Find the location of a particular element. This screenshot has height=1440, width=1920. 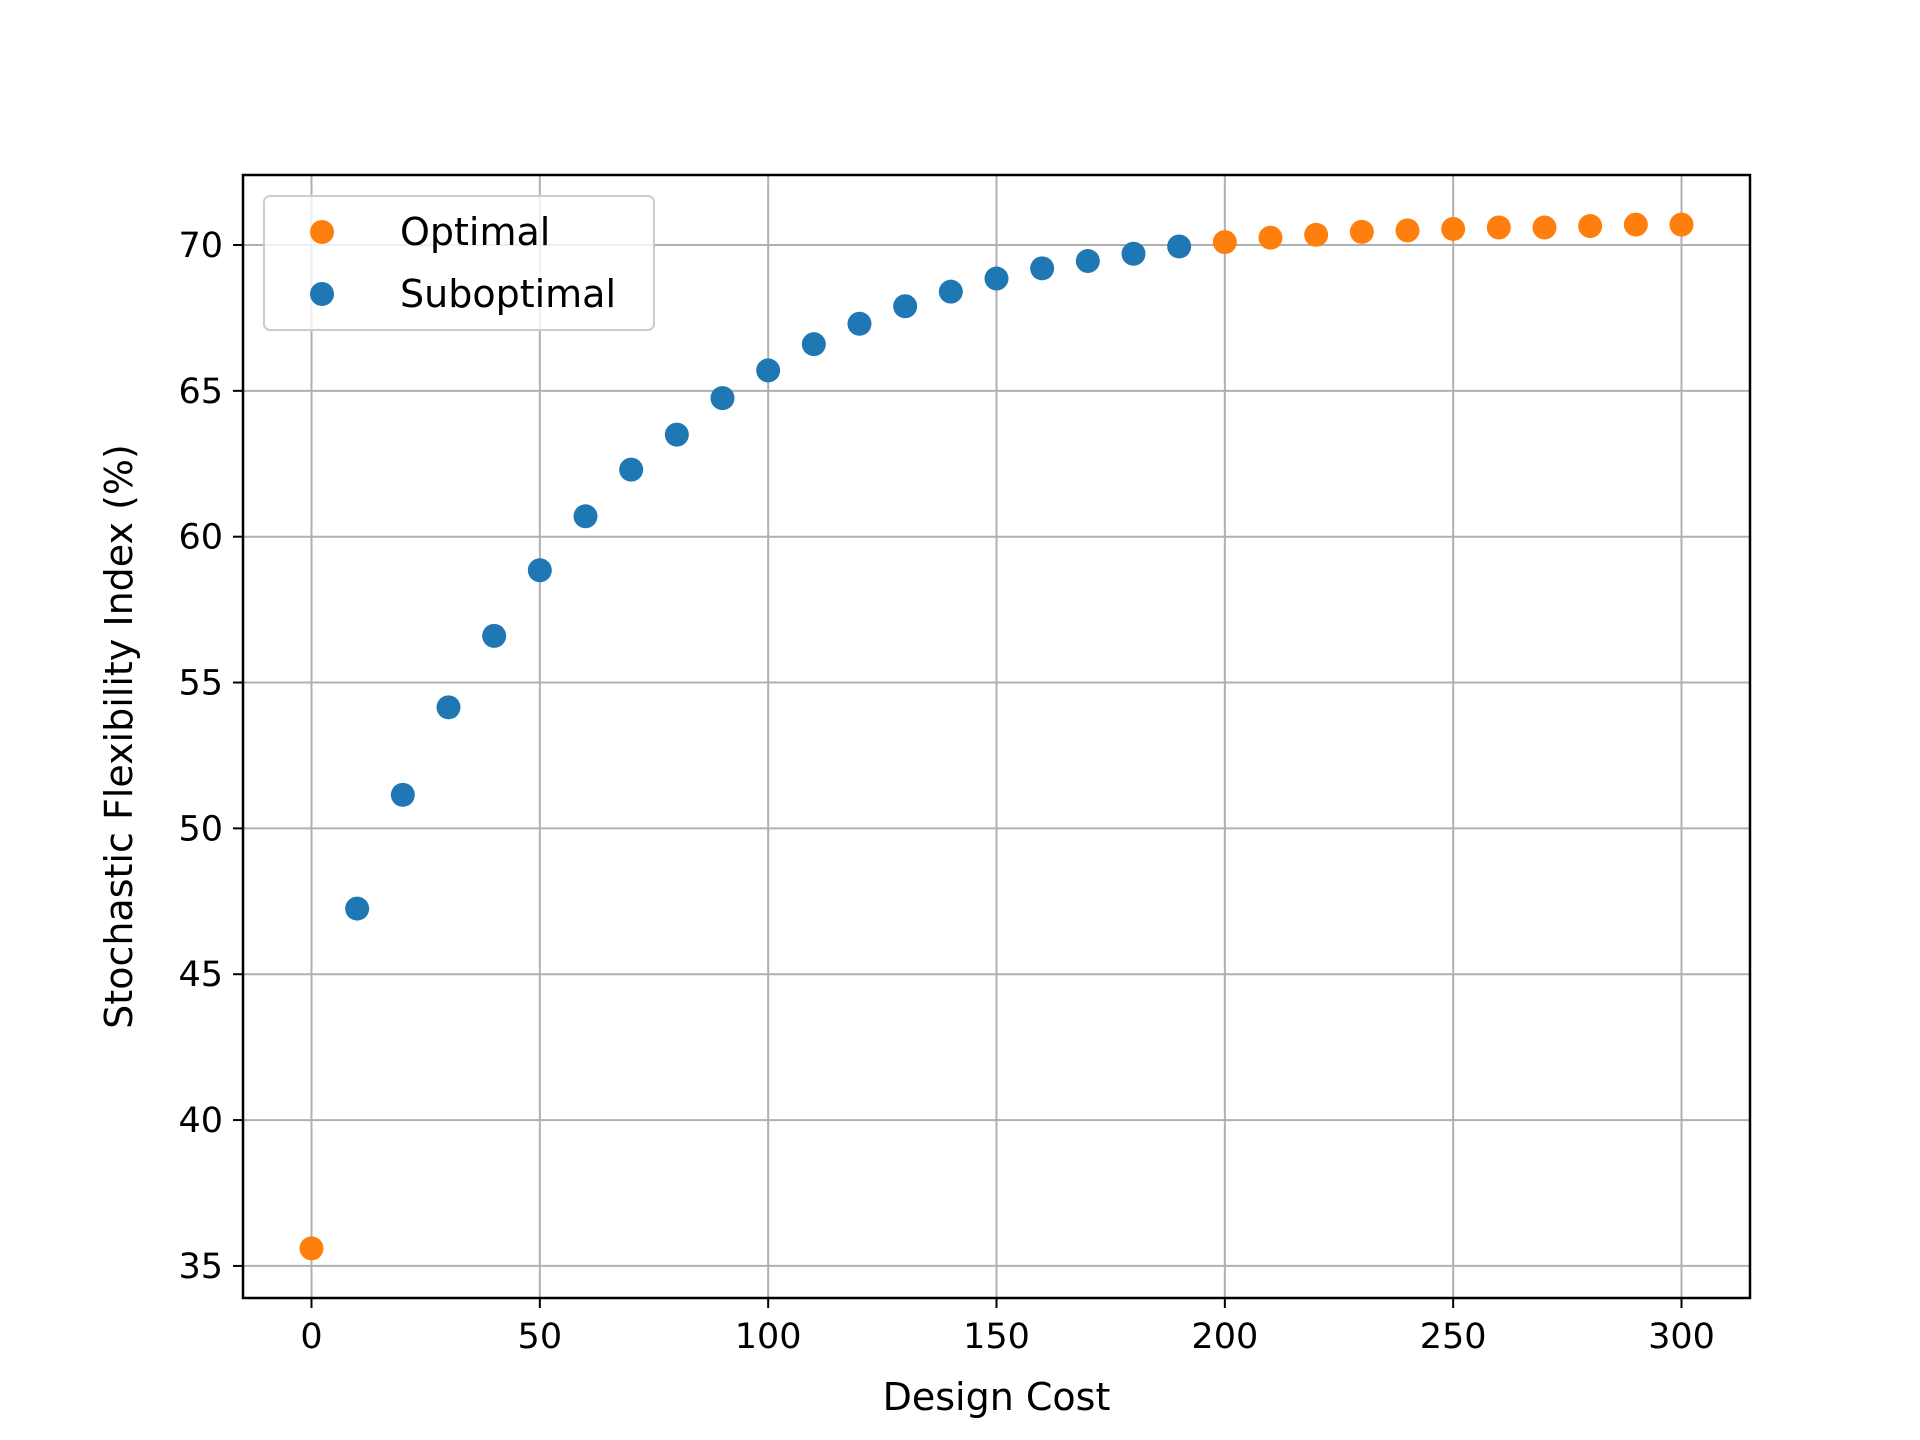

legend: Optimal Suboptimal is located at coordinates (459, 263).